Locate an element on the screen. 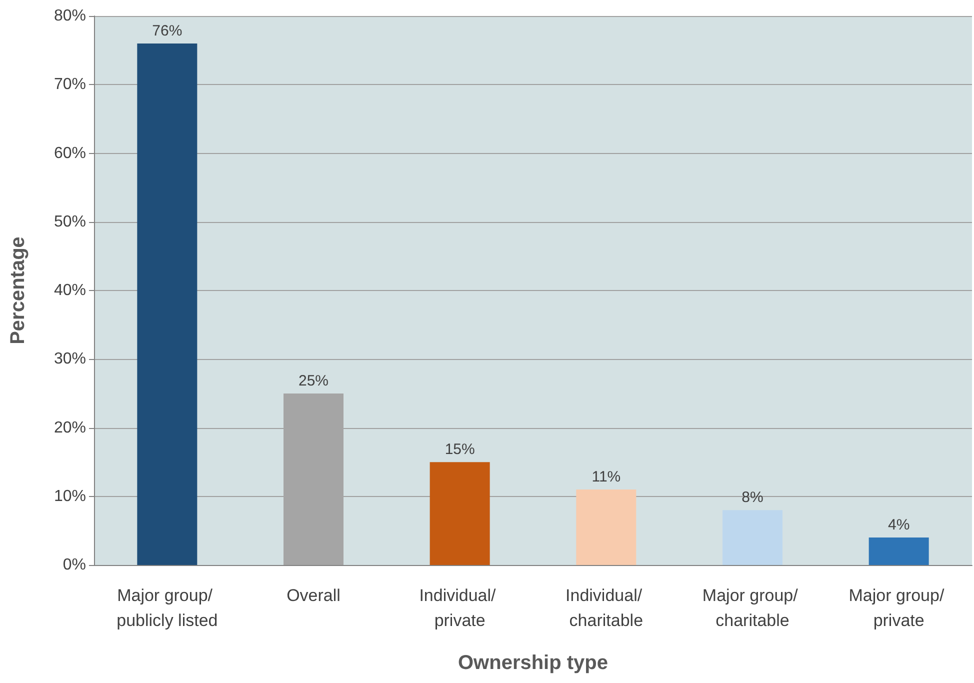 This screenshot has height=683, width=974. y-tick-label: 10% is located at coordinates (70, 496).